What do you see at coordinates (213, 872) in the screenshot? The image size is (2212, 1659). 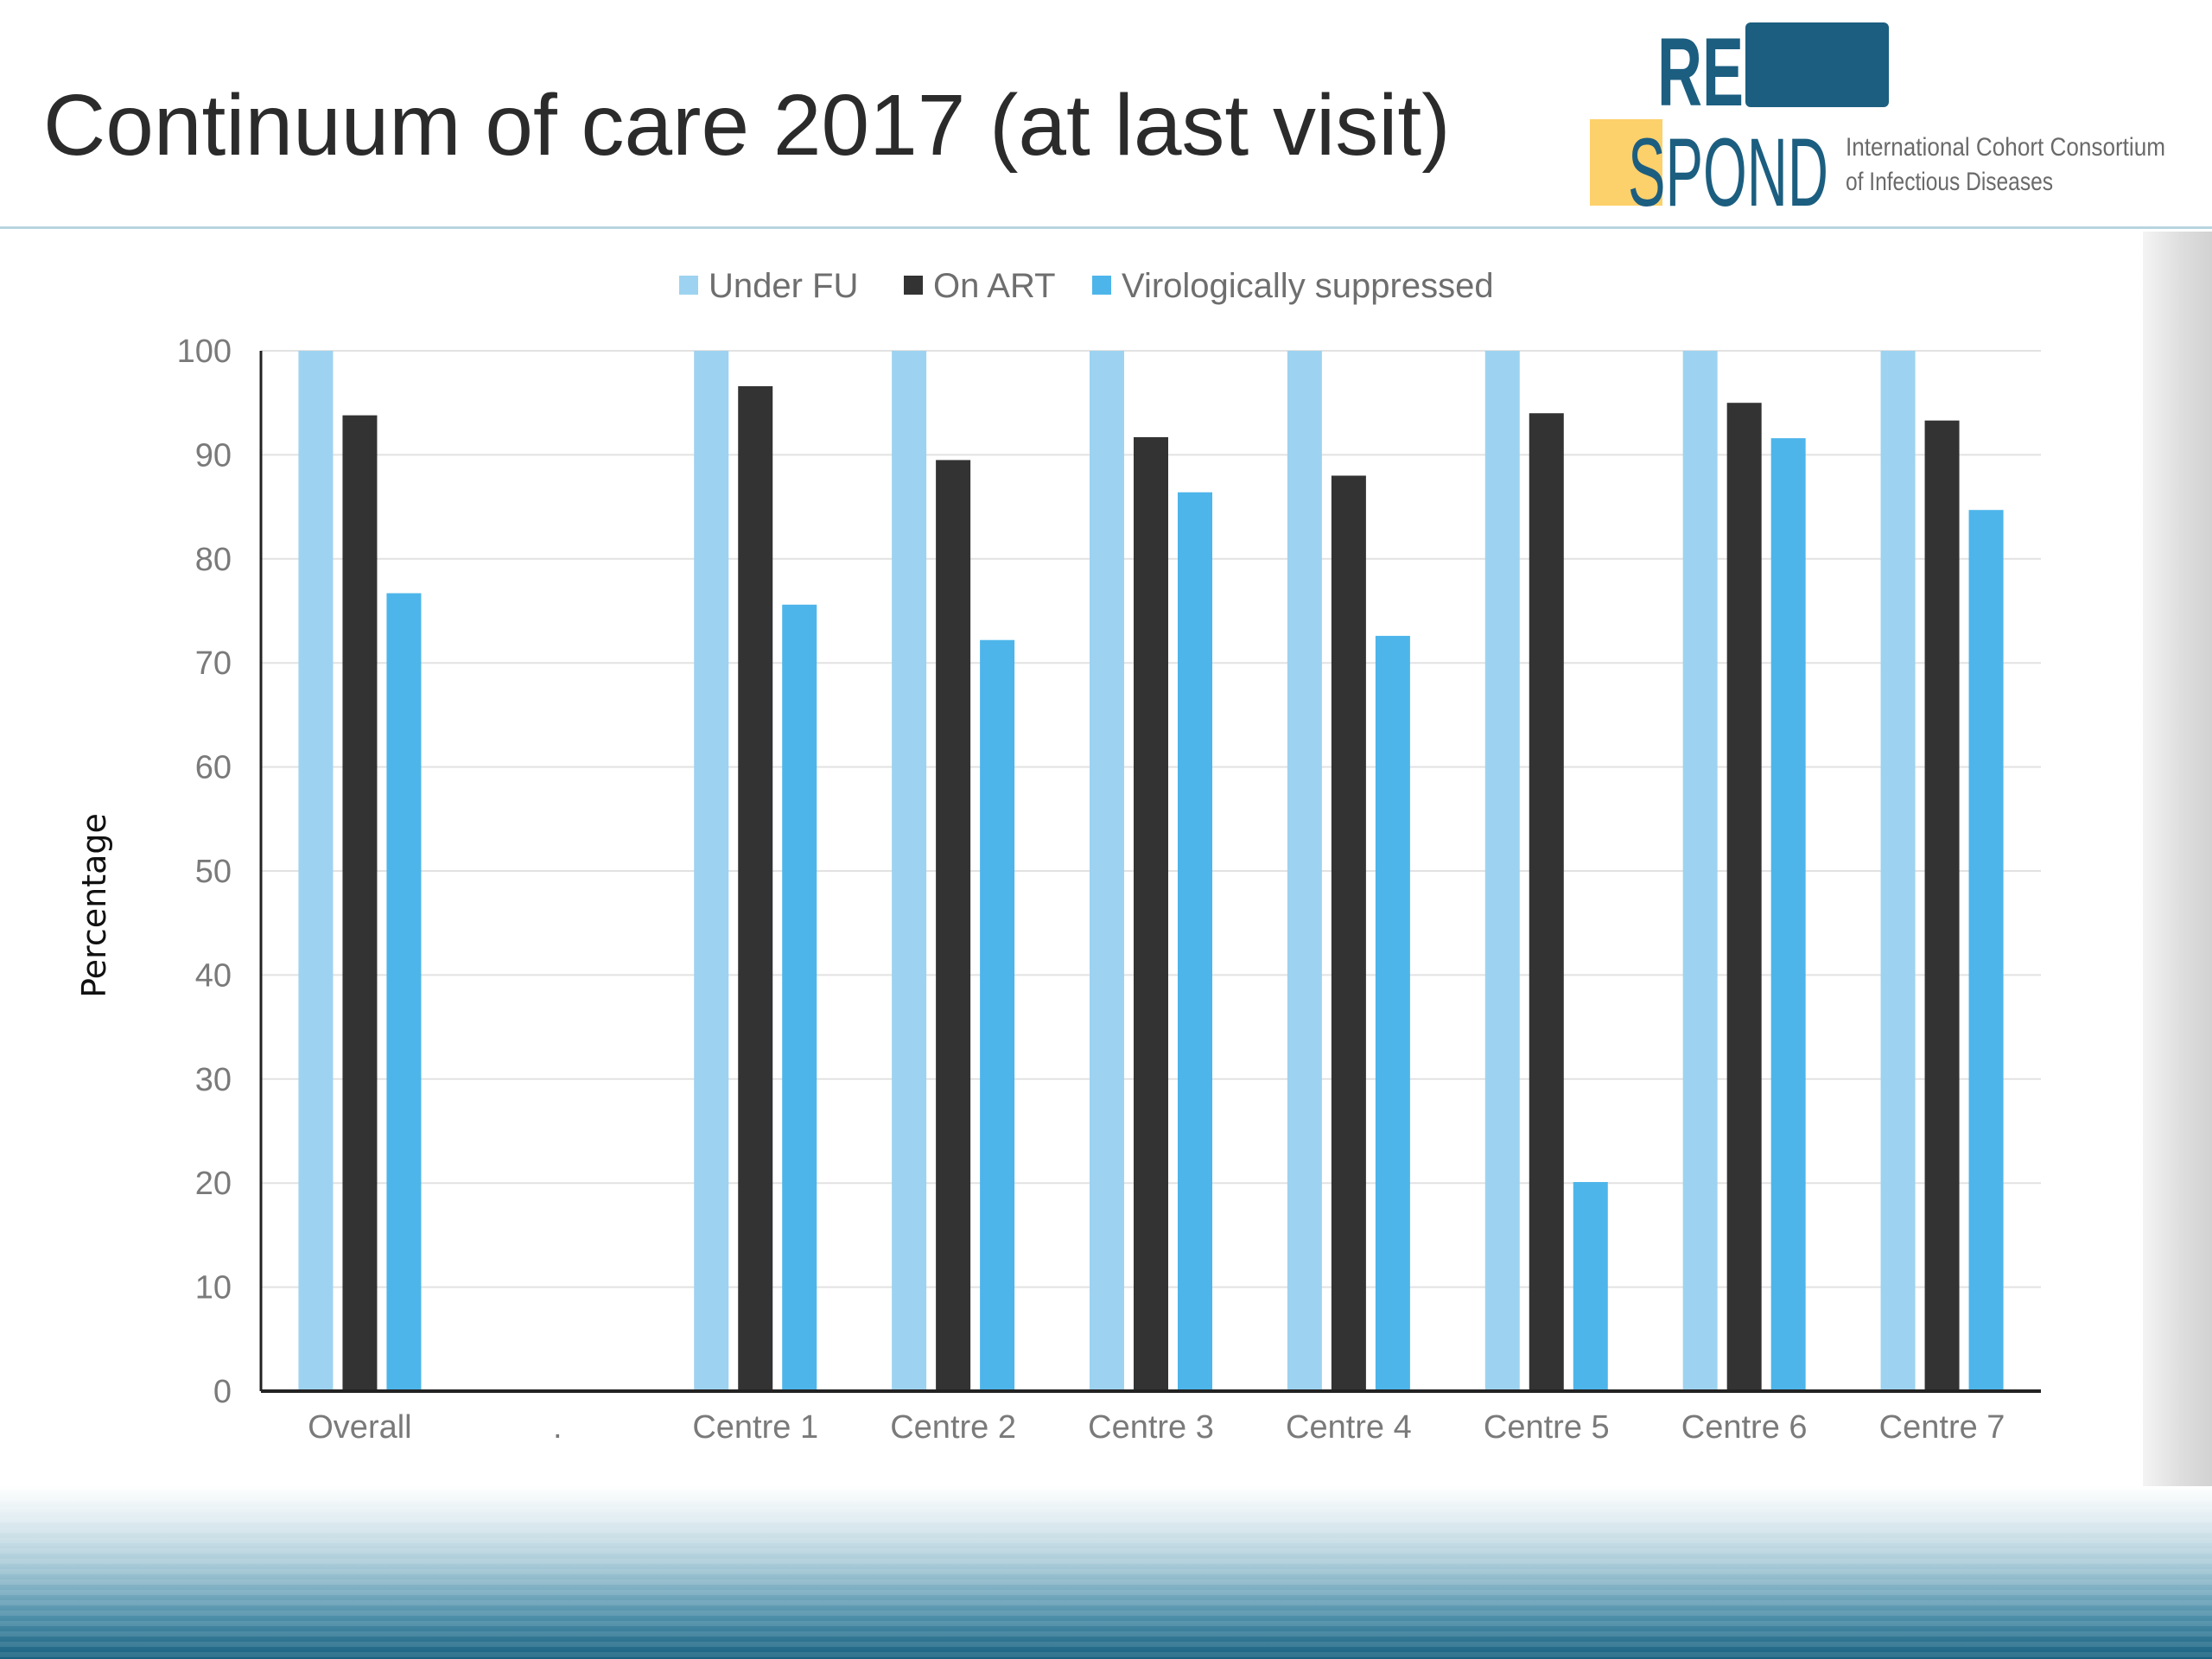 I see `y-tick-label: 50` at bounding box center [213, 872].